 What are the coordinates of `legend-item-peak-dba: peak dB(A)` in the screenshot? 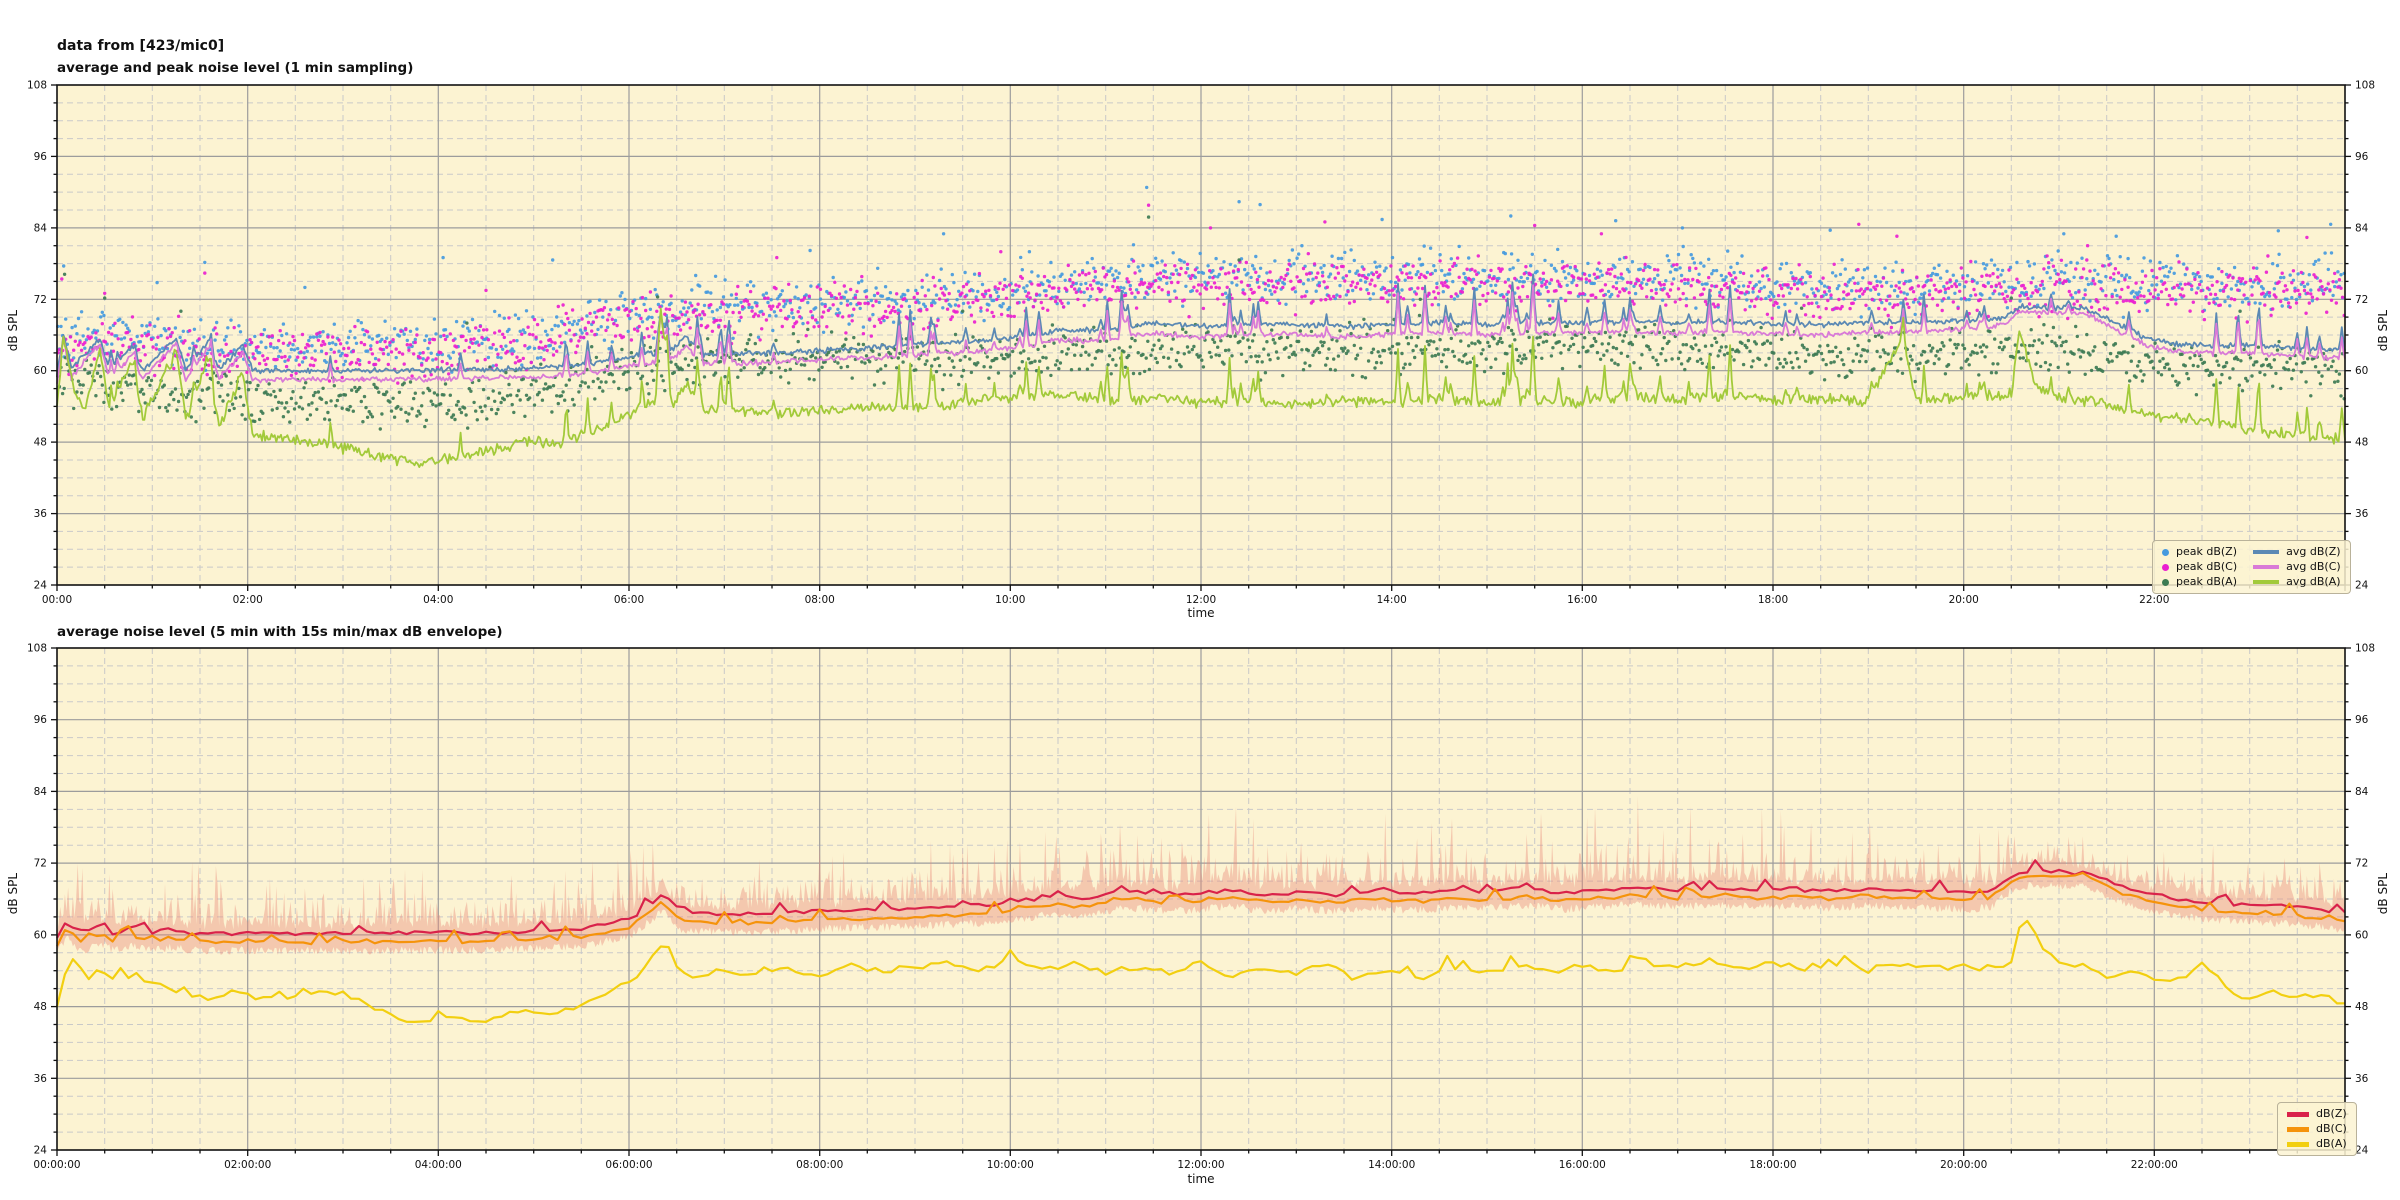 It's located at (2199, 582).